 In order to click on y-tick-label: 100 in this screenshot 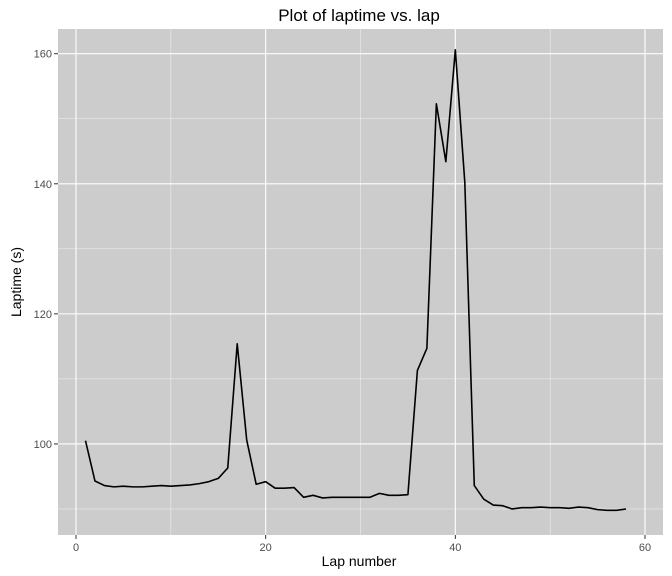, I will do `click(43, 445)`.